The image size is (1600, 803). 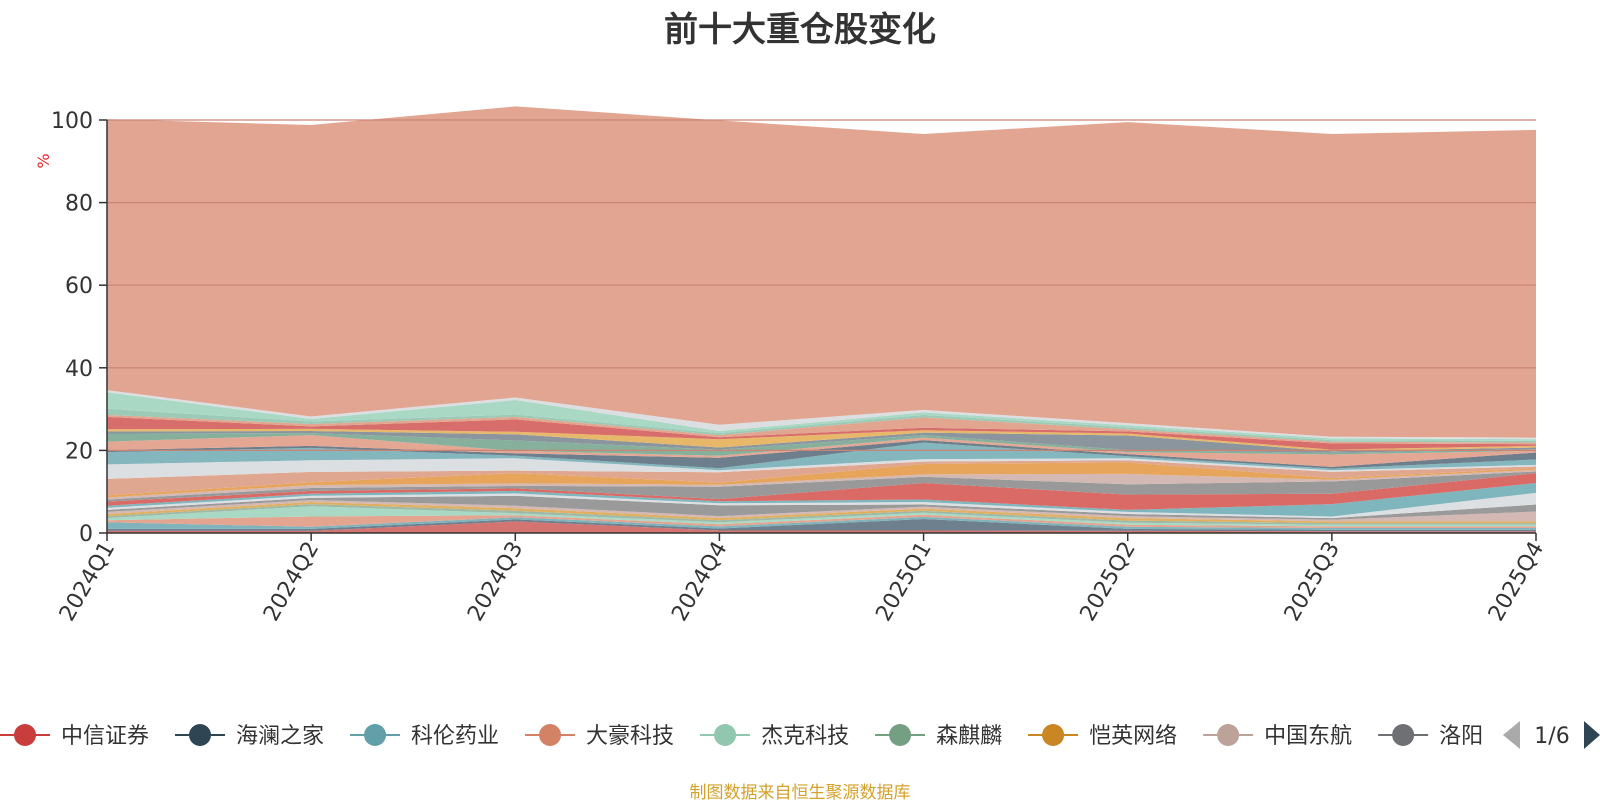 I want to click on legend-item: 森麒麟, so click(x=938, y=736).